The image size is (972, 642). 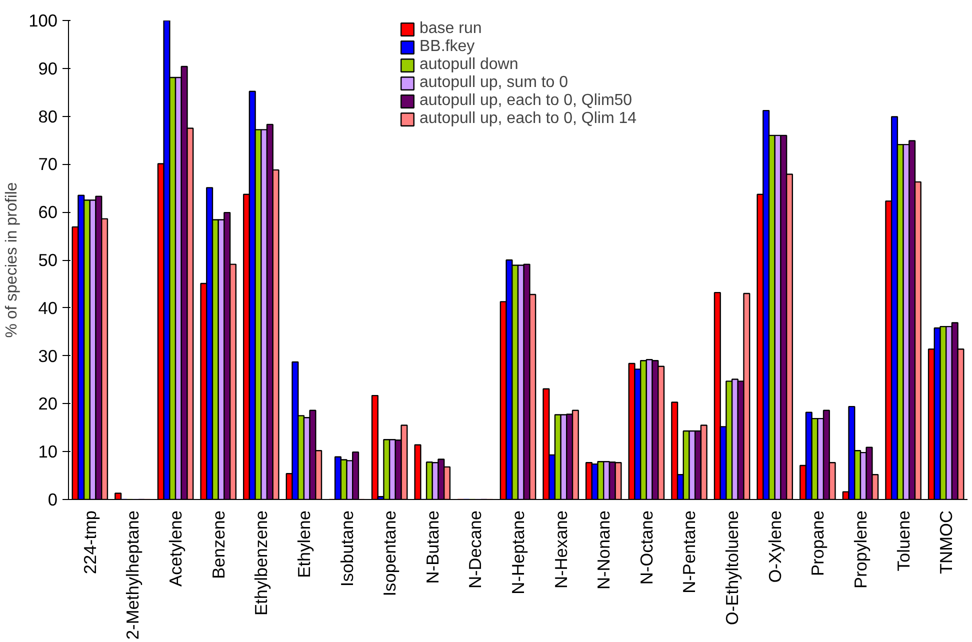 I want to click on x-tick-label: O-Xylene, so click(x=774, y=546).